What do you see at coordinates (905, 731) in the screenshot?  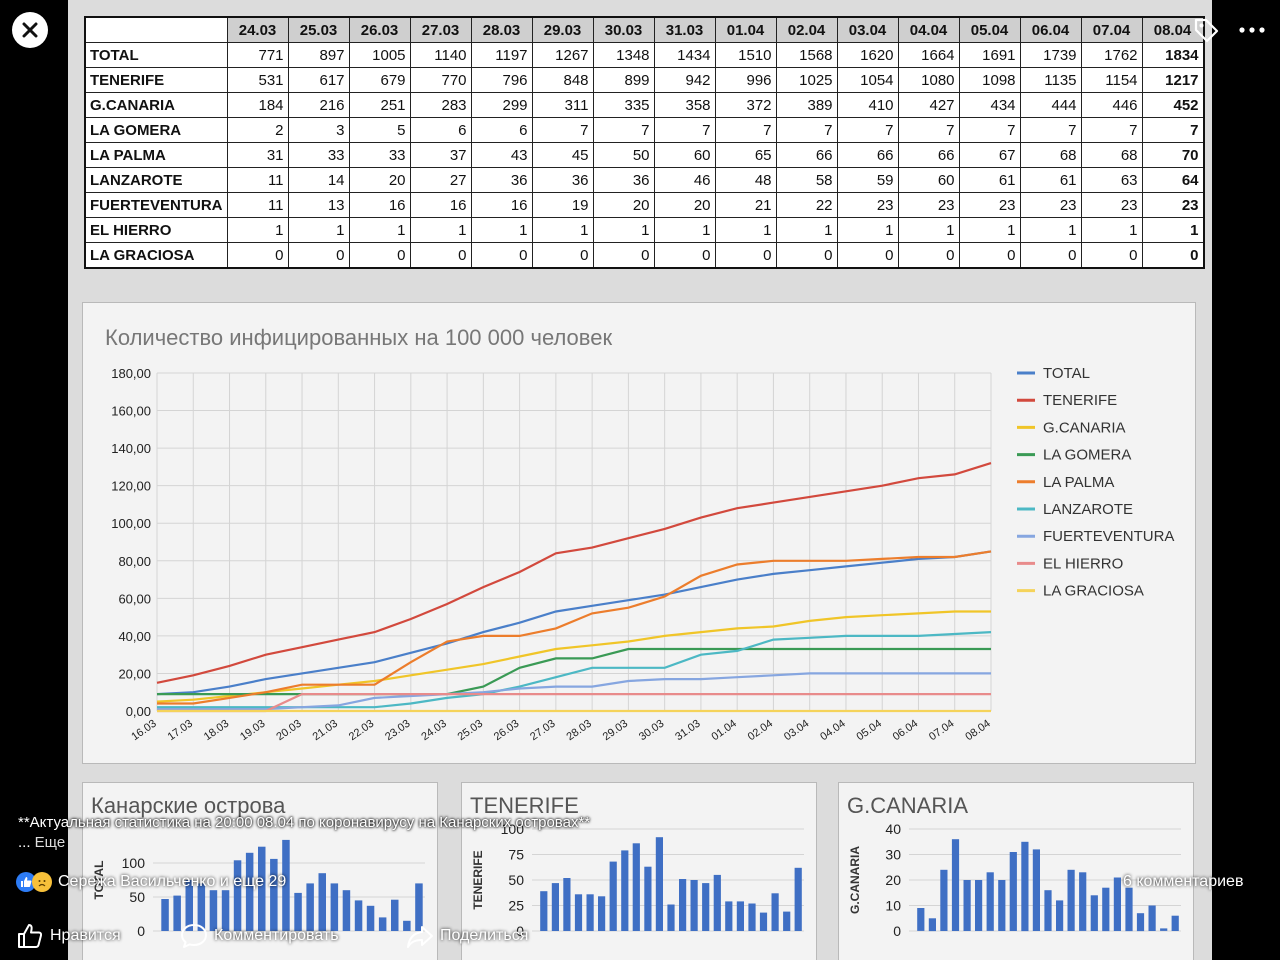 I see `x-tick-label: 06.04` at bounding box center [905, 731].